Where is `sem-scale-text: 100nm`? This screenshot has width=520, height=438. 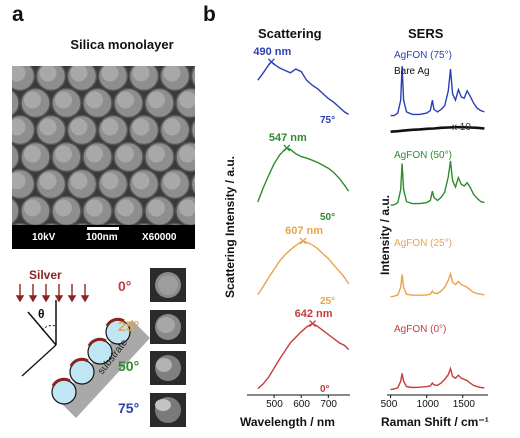
sem-scale-text: 100nm is located at coordinates (102, 237).